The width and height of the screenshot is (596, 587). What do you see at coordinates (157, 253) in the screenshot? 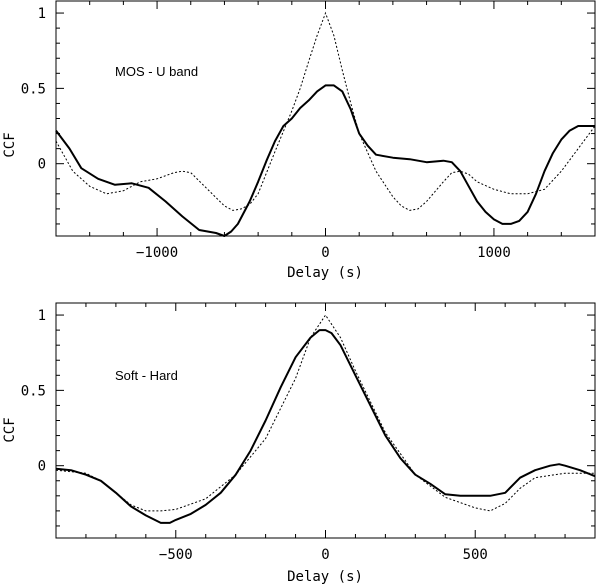
I see `x-tick-label: −1000` at bounding box center [157, 253].